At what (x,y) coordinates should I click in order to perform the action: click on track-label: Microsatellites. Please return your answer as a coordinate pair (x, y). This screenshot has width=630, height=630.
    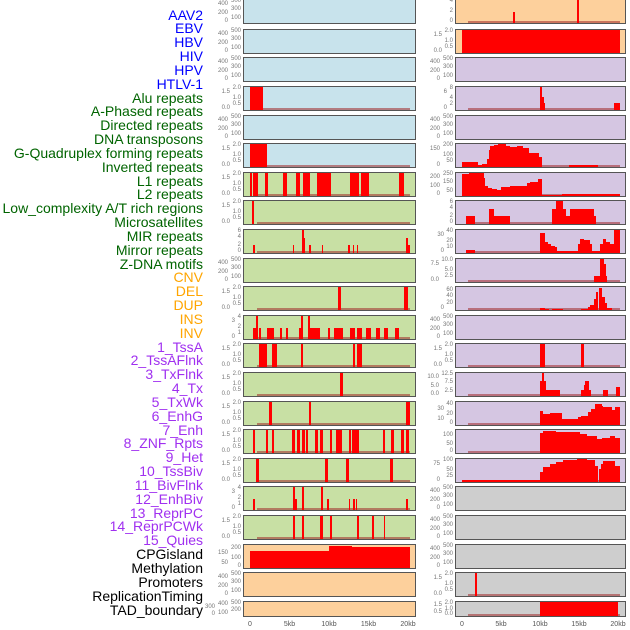
    Looking at the image, I should click on (158, 222).